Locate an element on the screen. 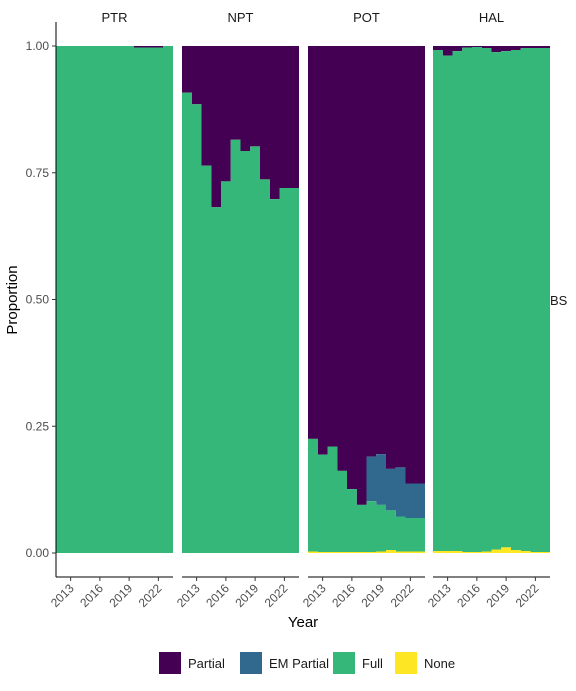  area-pot-full is located at coordinates (366, 495).